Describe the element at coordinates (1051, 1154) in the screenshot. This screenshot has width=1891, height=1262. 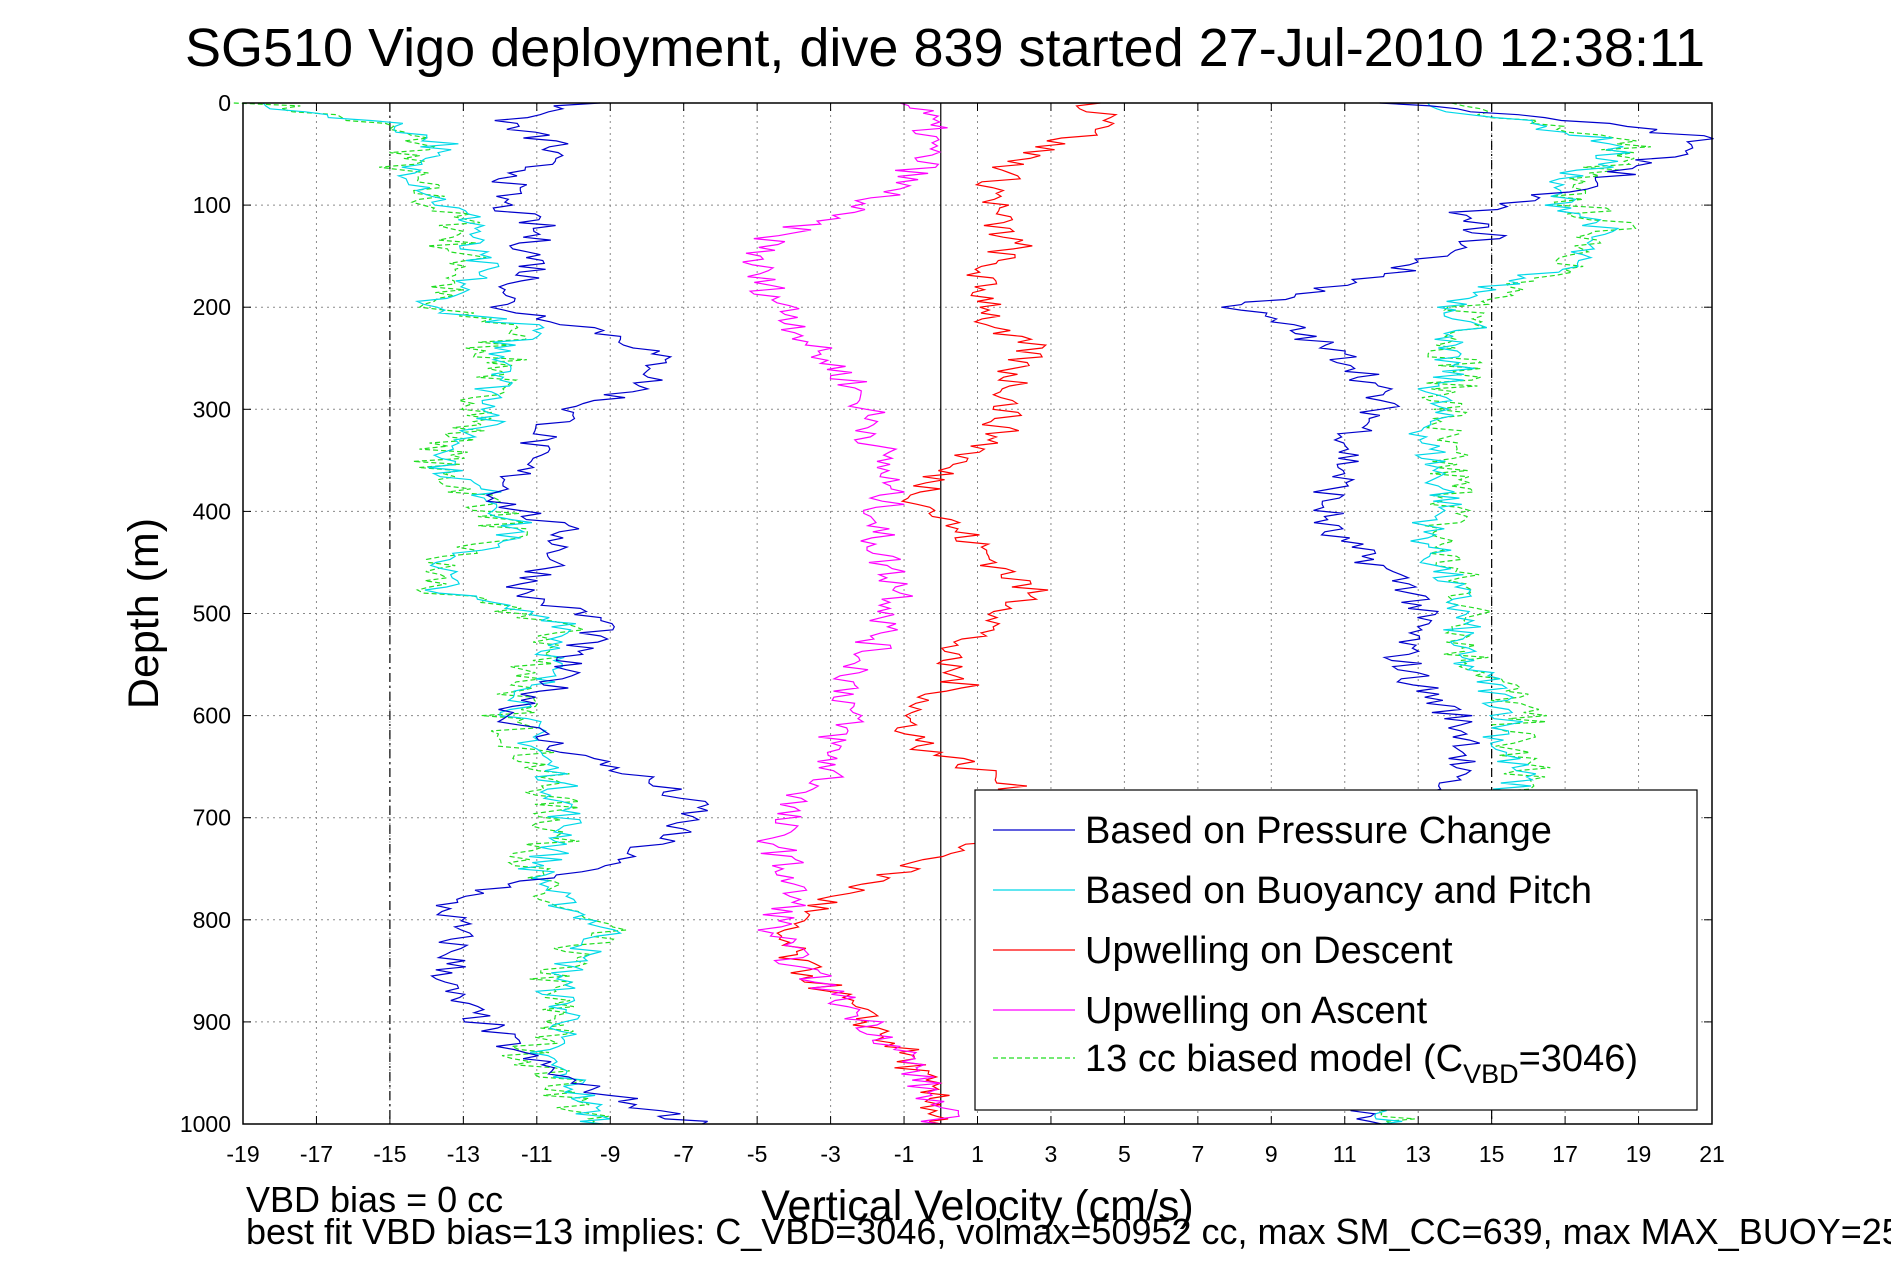
I see `x-tick-label: 3` at that location.